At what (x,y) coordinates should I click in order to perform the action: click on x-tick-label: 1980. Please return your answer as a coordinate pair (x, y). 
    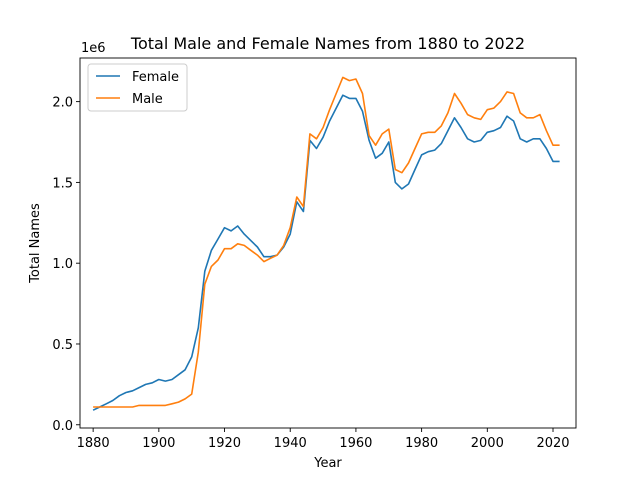
    Looking at the image, I should click on (421, 443).